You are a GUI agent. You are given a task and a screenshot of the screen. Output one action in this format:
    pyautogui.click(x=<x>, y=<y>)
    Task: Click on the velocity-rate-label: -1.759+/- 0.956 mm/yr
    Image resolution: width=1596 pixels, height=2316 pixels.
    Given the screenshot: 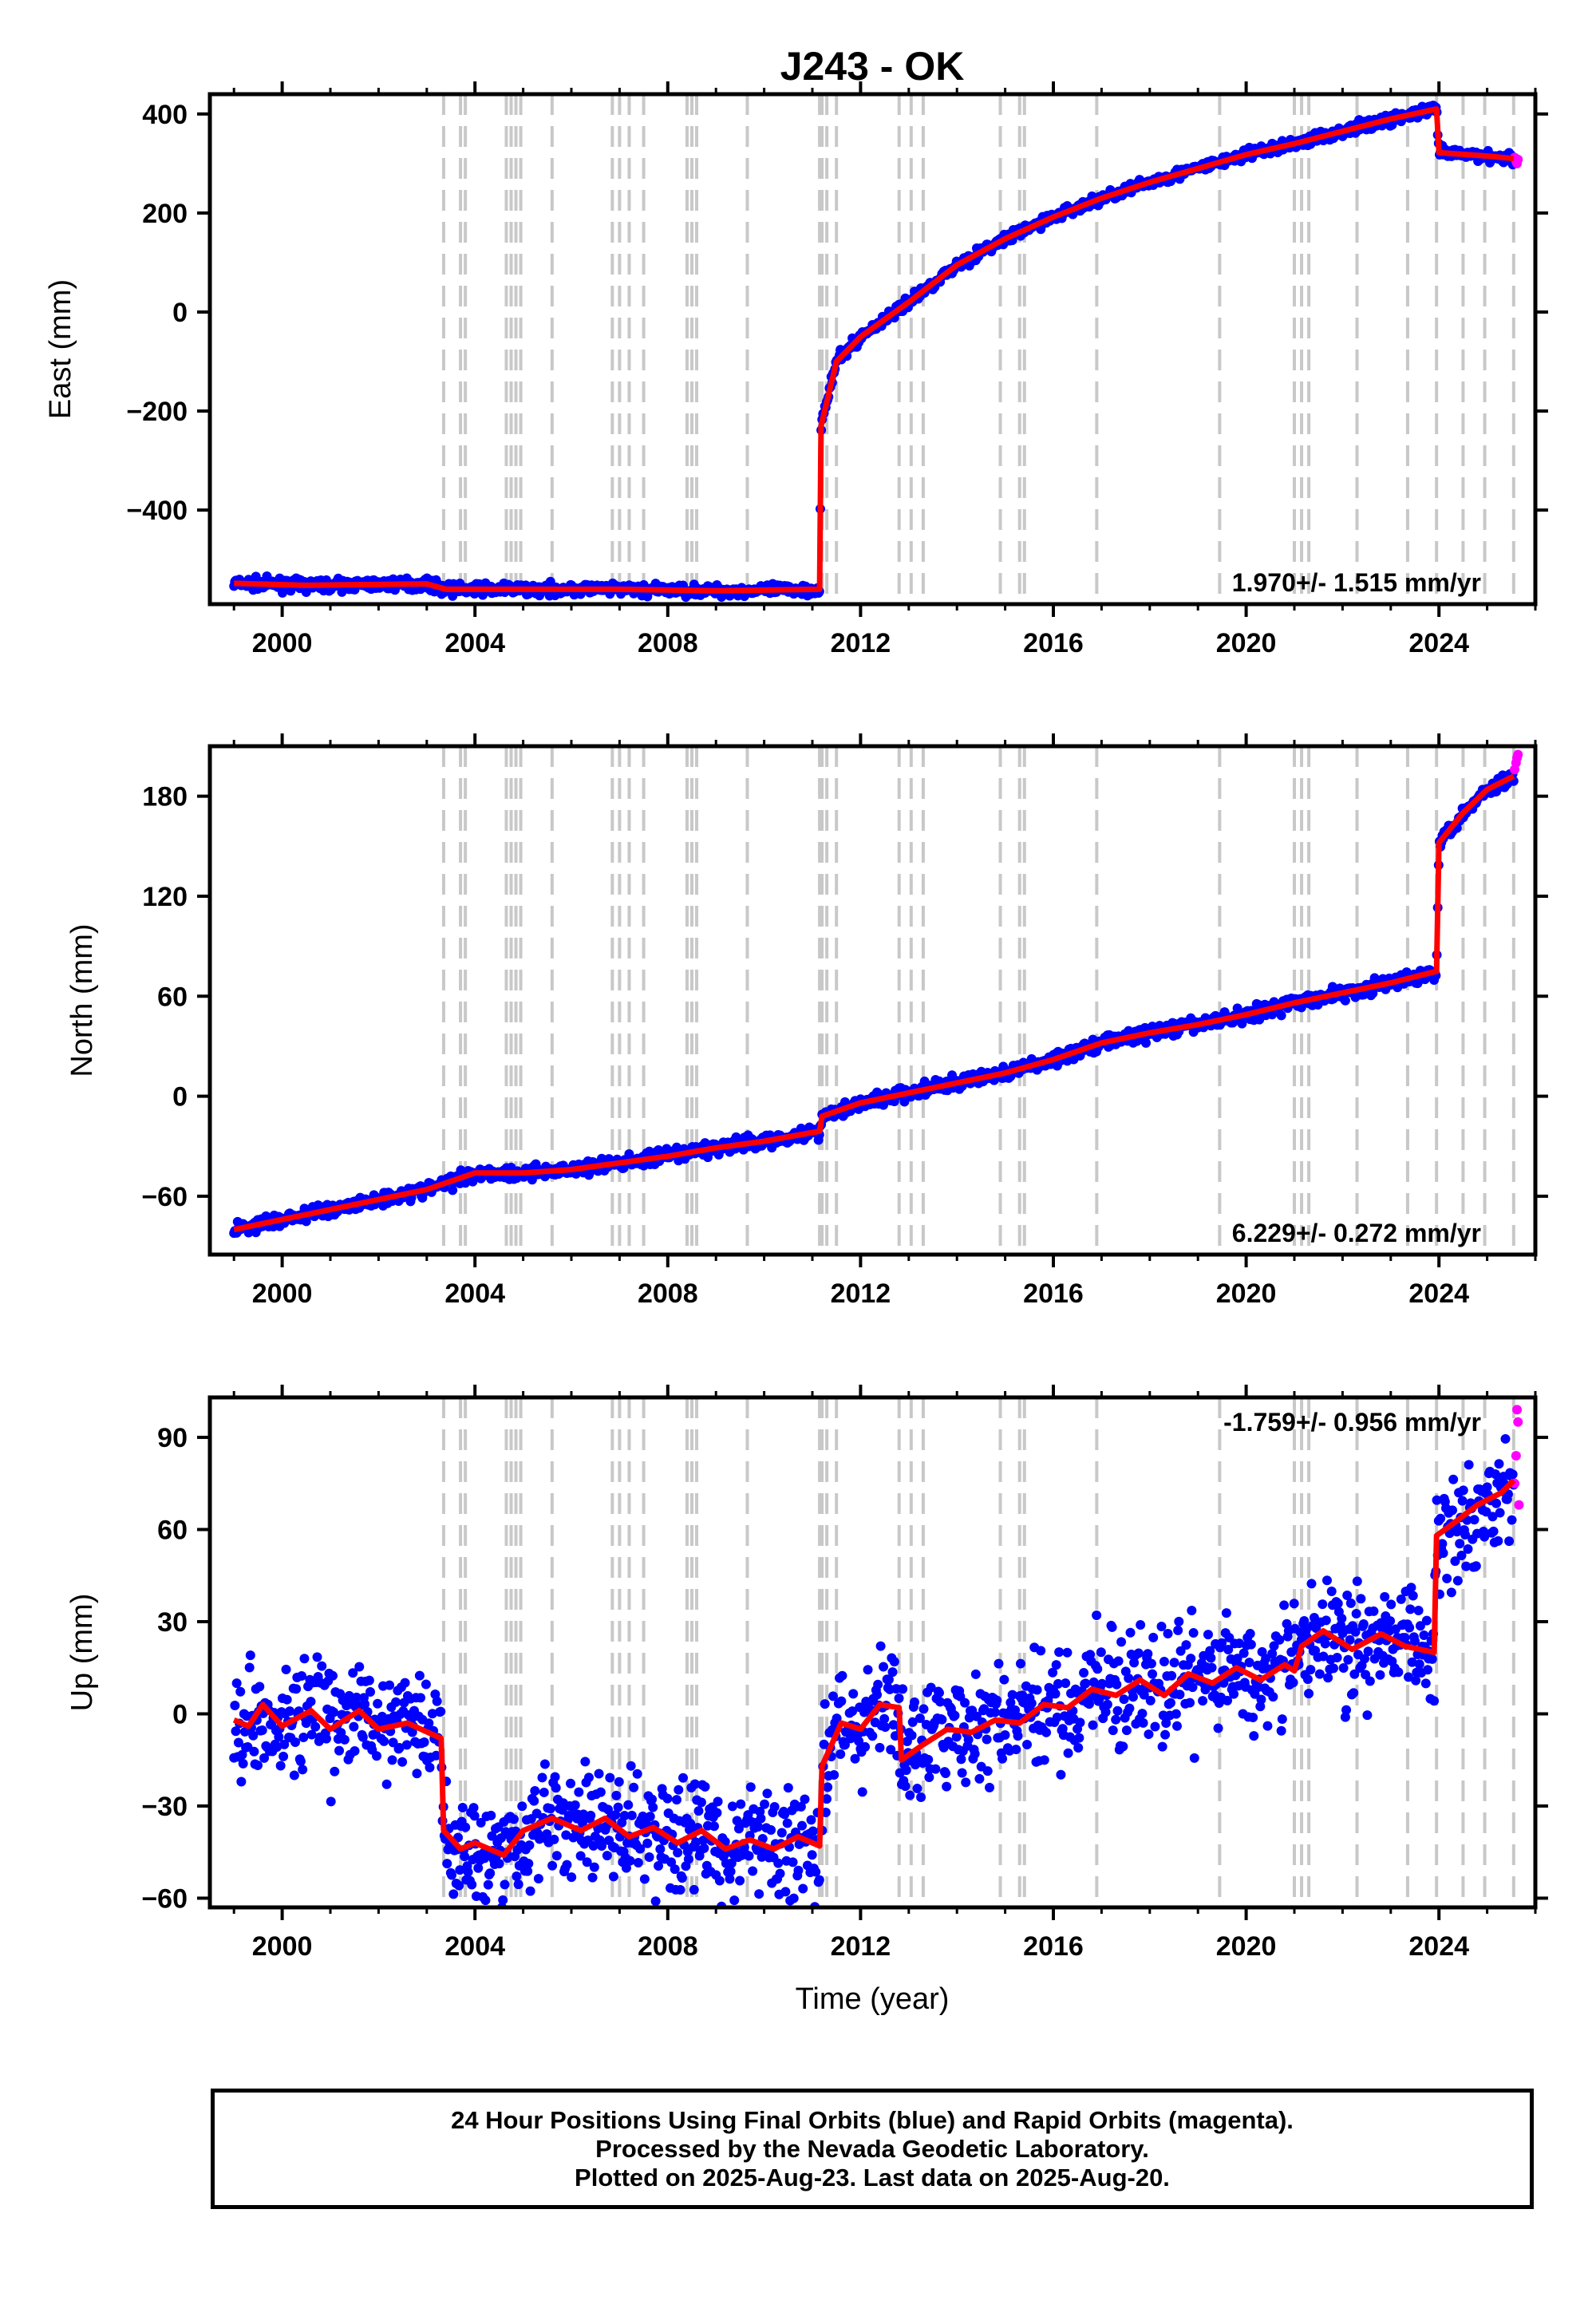 What is the action you would take?
    pyautogui.click(x=1352, y=1422)
    